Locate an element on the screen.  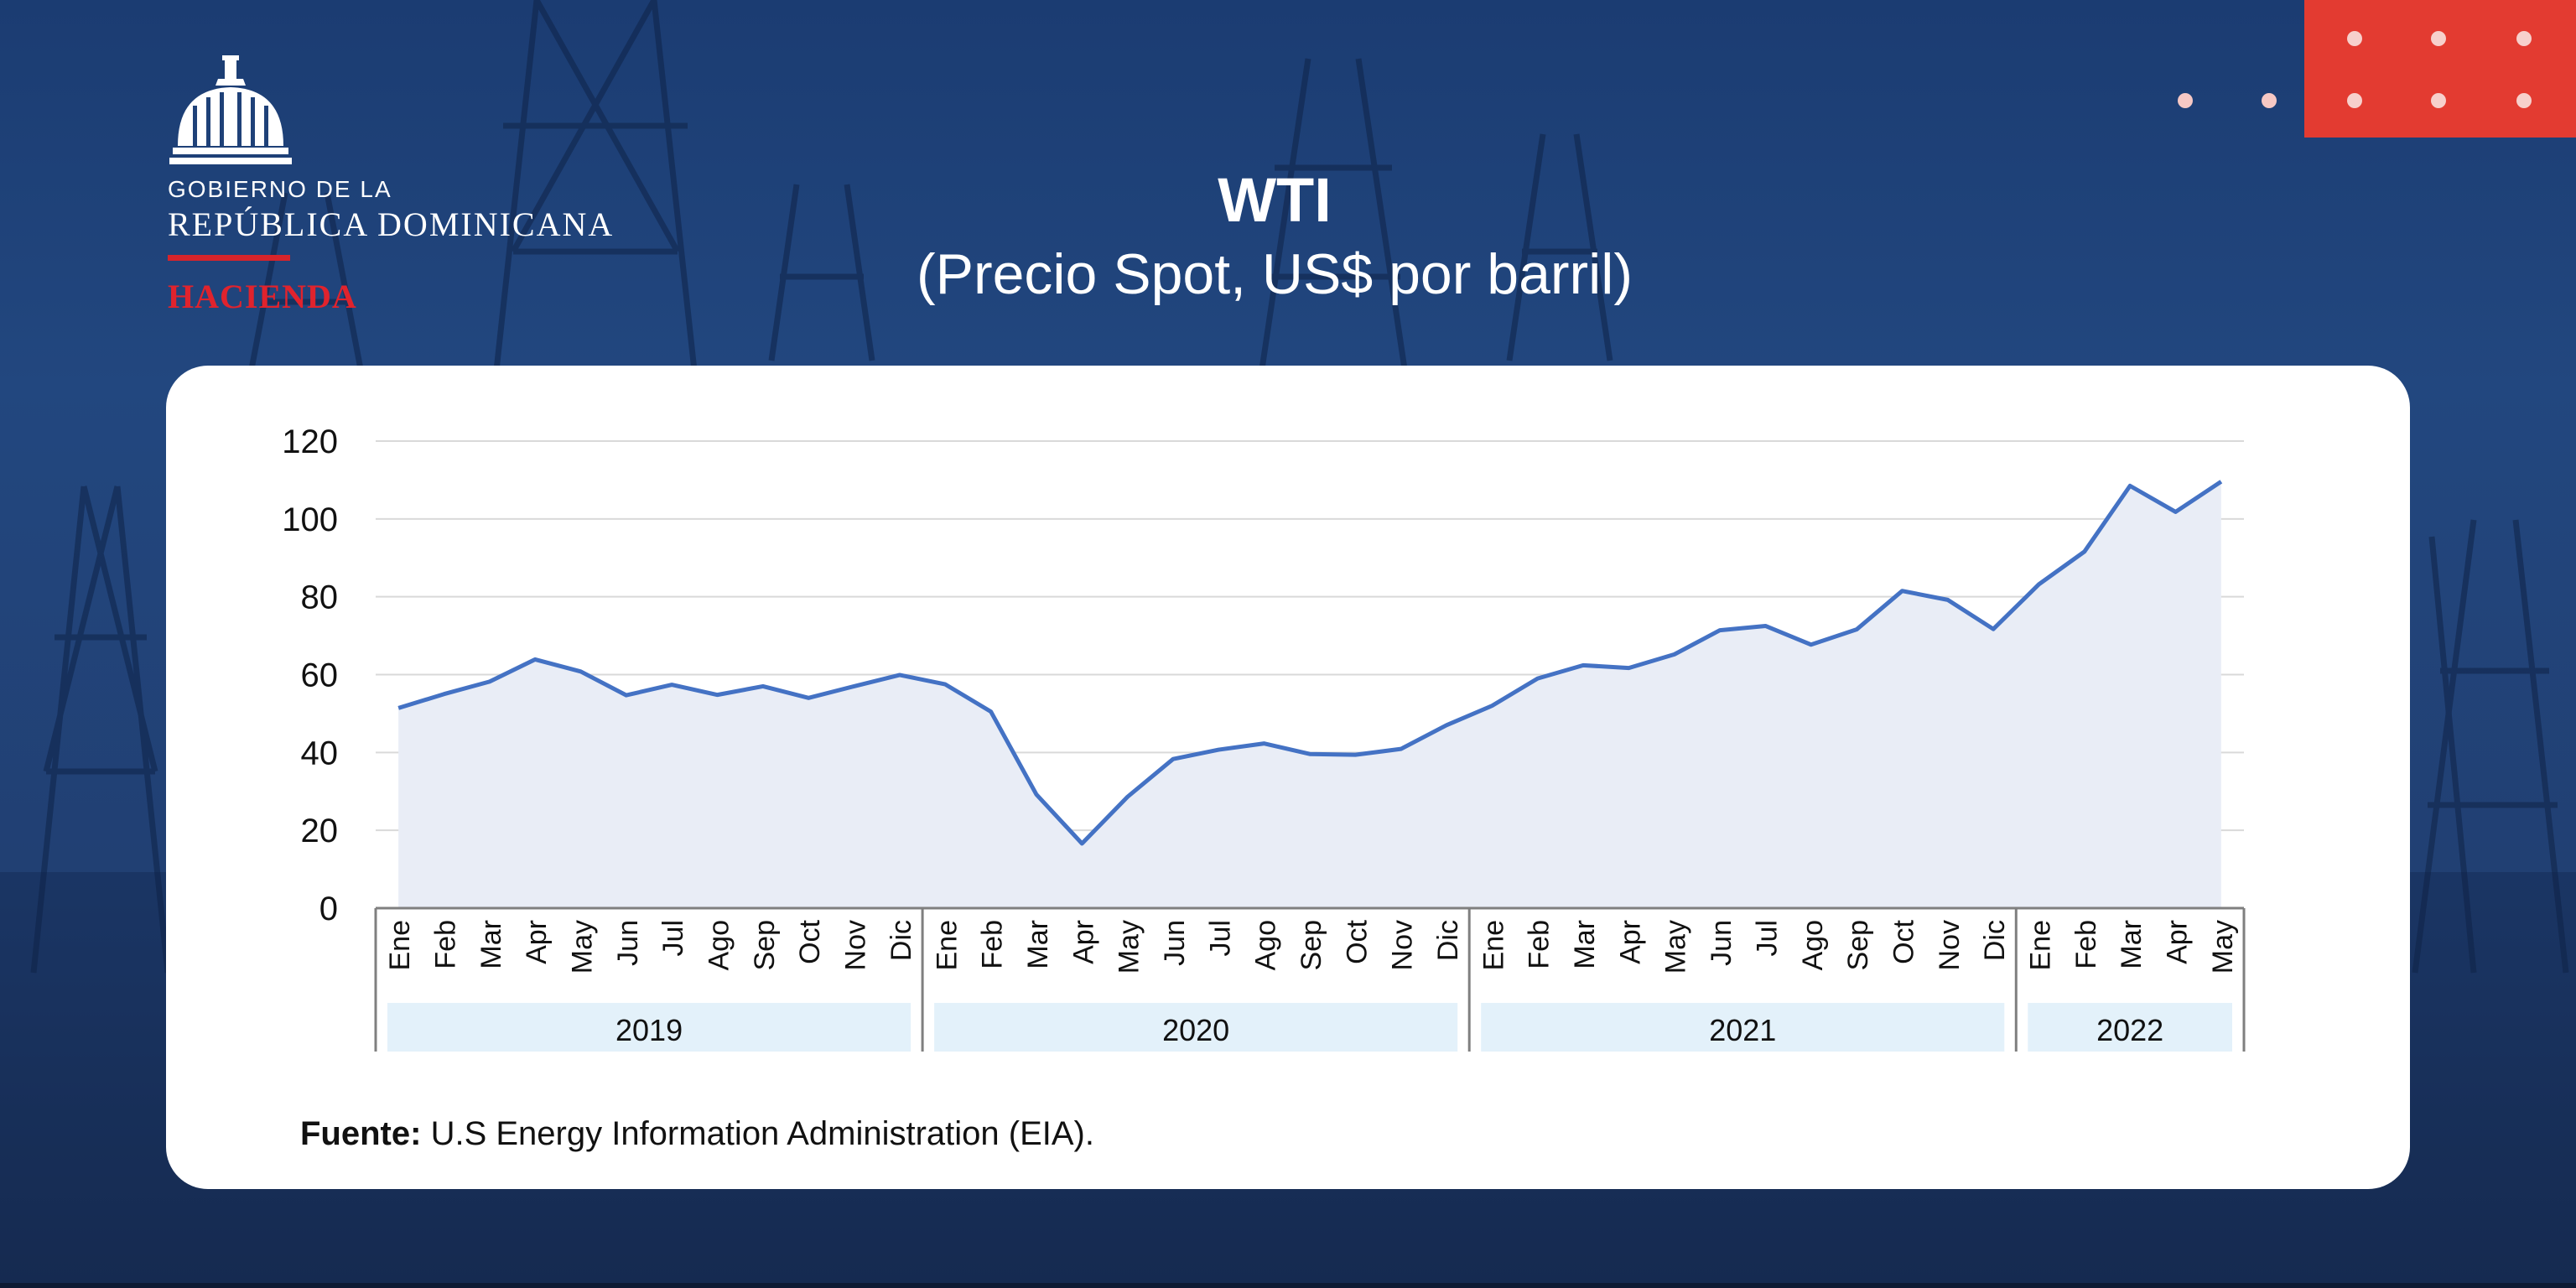
year-label: 2022 is located at coordinates (2129, 1030).